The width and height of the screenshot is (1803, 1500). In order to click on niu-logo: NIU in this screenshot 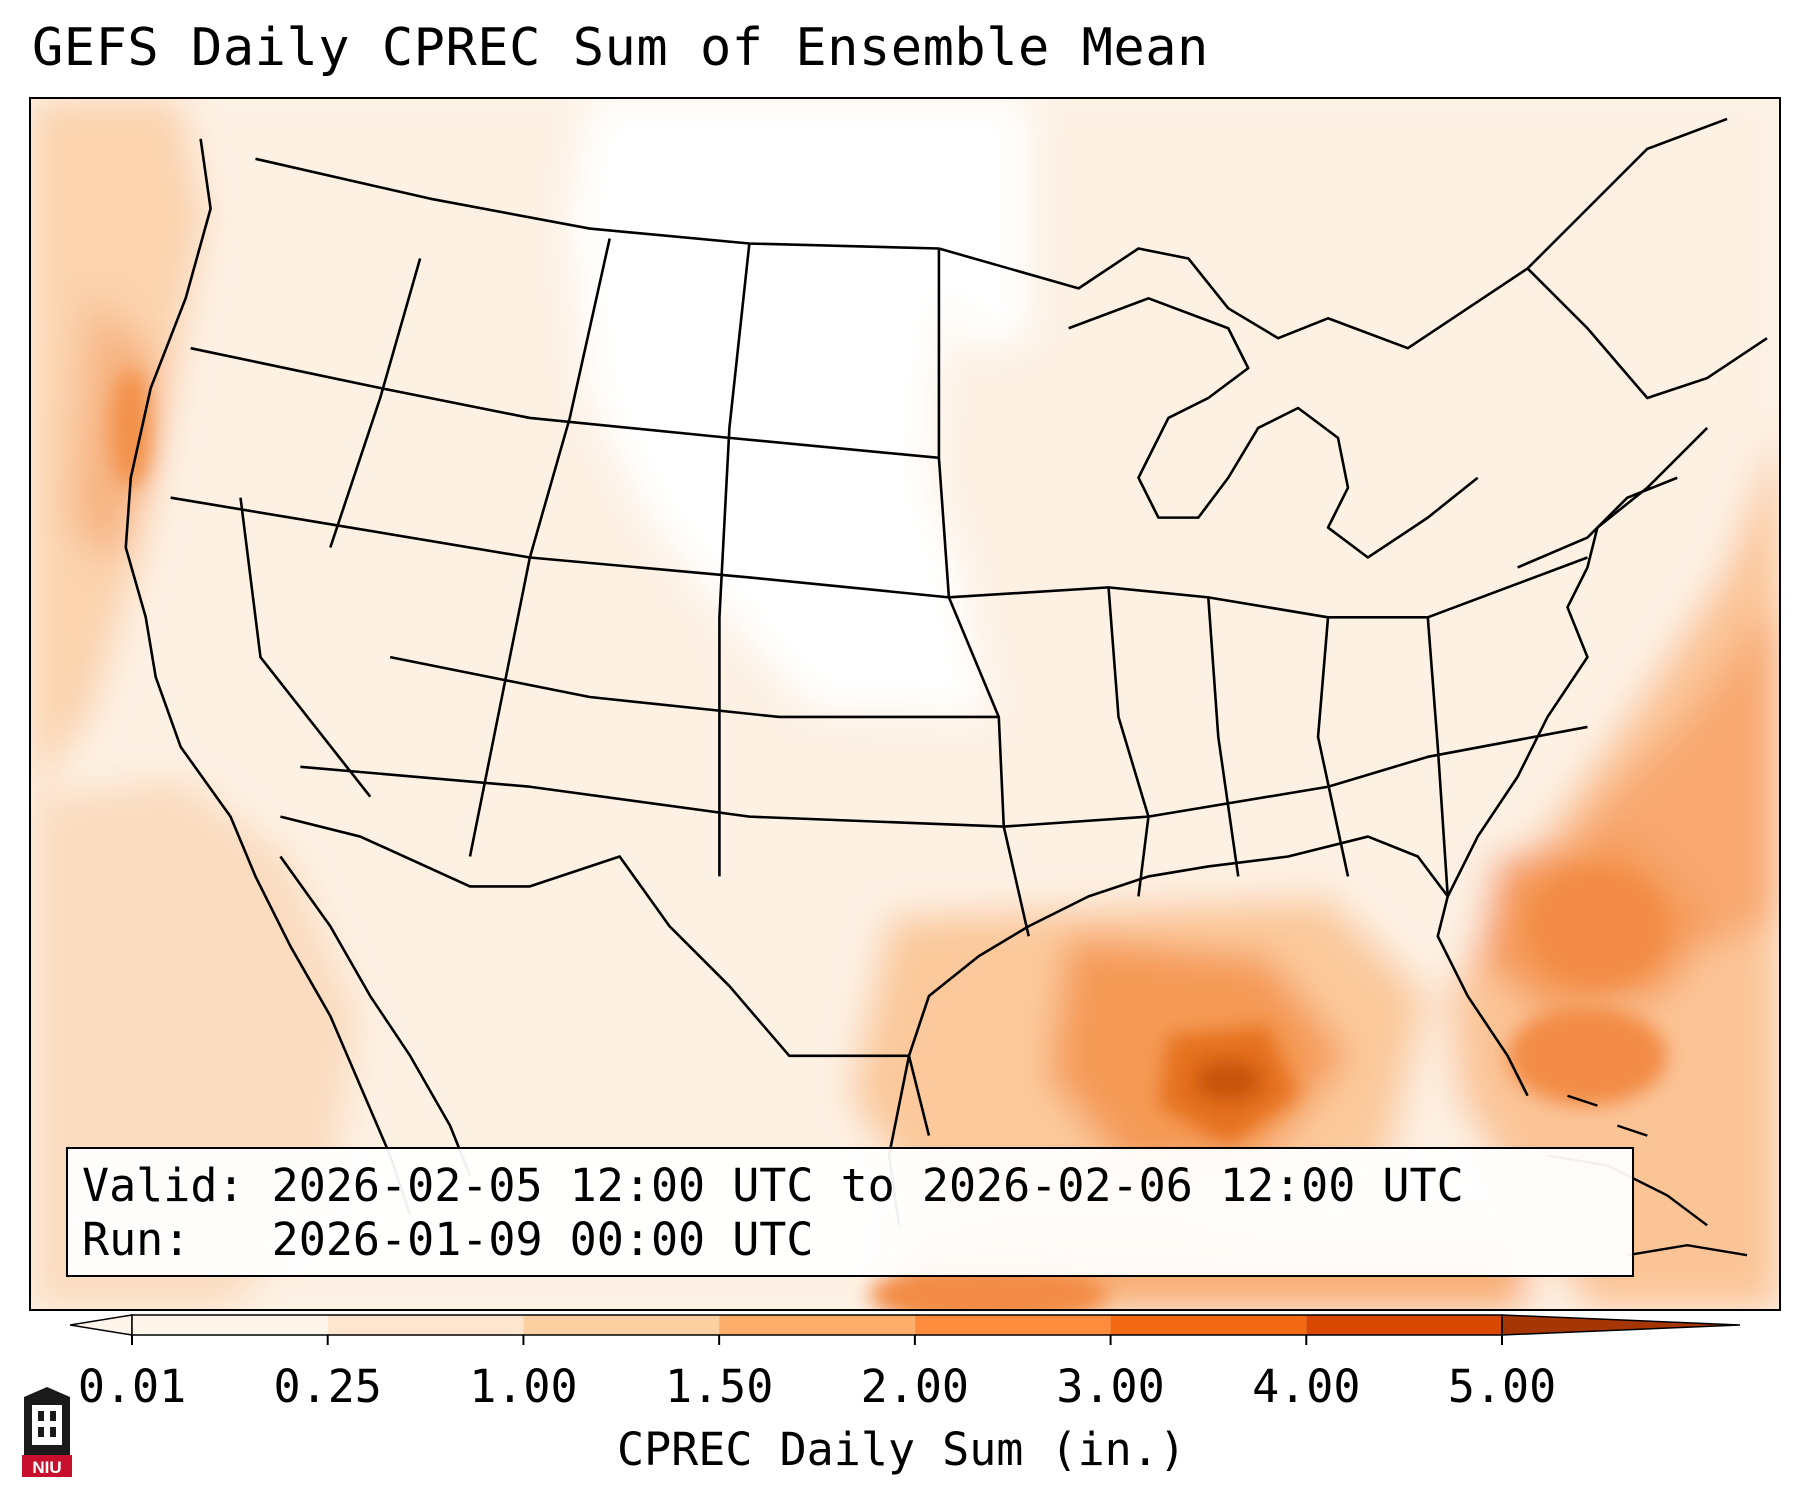, I will do `click(47, 1432)`.